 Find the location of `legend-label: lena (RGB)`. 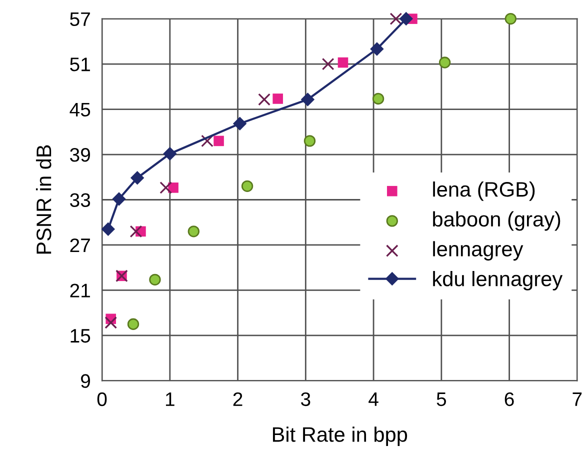

legend-label: lena (RGB) is located at coordinates (484, 191).